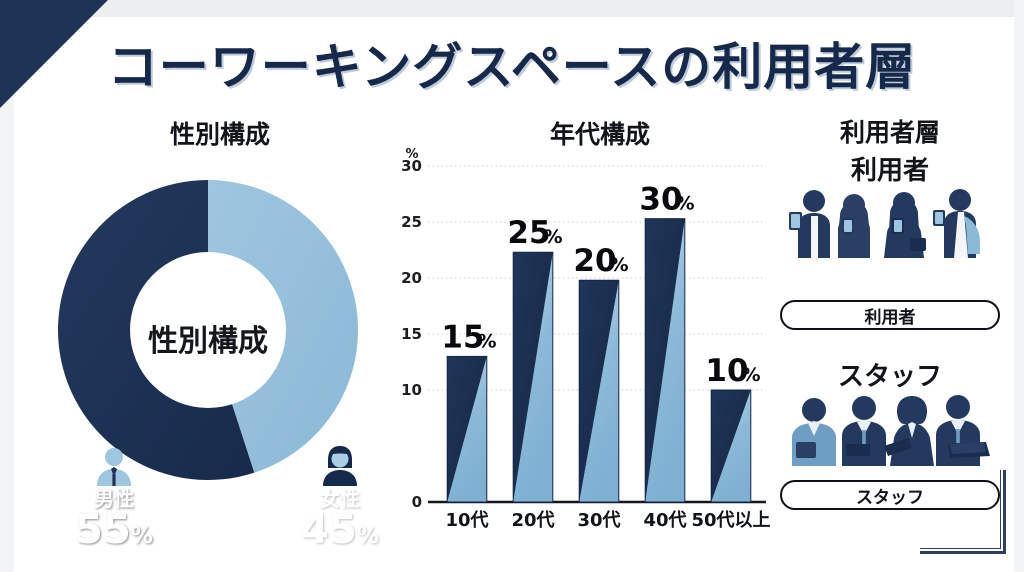 This screenshot has height=572, width=1024. What do you see at coordinates (411, 166) in the screenshot?
I see `y-tick-label: 30` at bounding box center [411, 166].